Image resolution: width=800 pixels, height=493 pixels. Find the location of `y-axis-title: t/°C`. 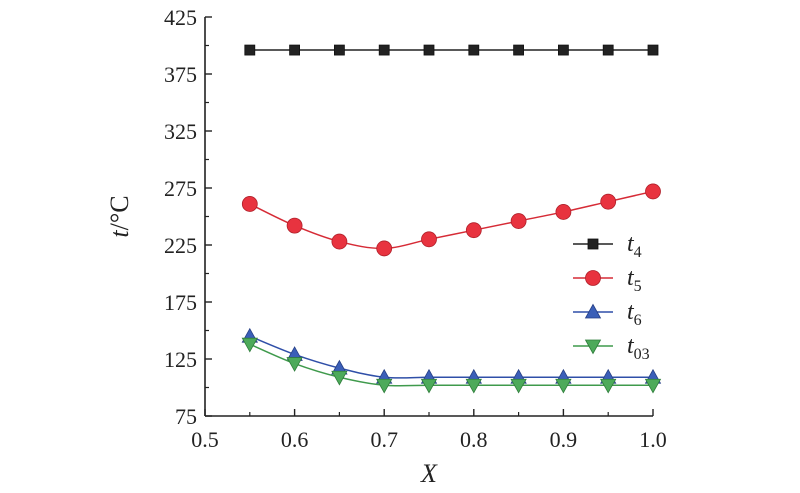

y-axis-title: t/°C is located at coordinates (119, 216).